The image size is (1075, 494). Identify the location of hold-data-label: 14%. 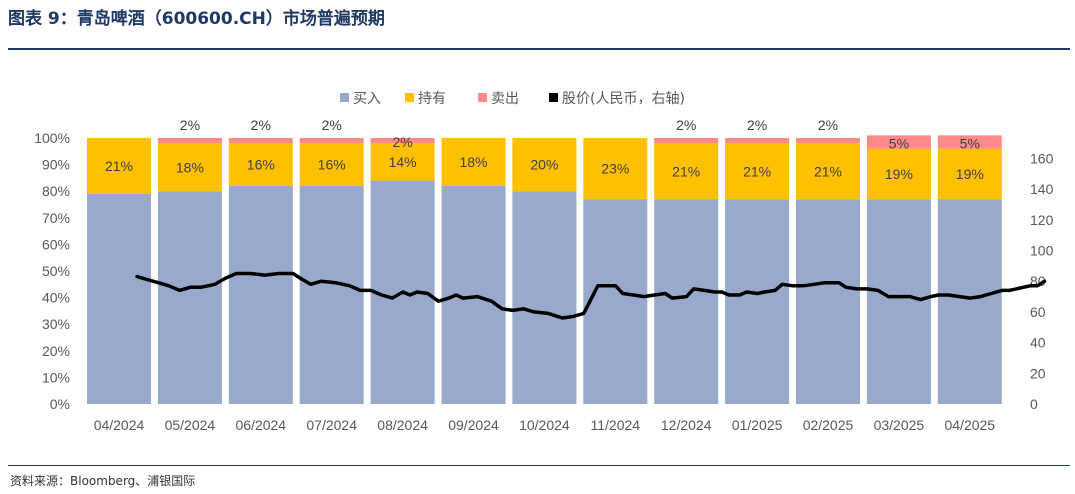
(403, 162).